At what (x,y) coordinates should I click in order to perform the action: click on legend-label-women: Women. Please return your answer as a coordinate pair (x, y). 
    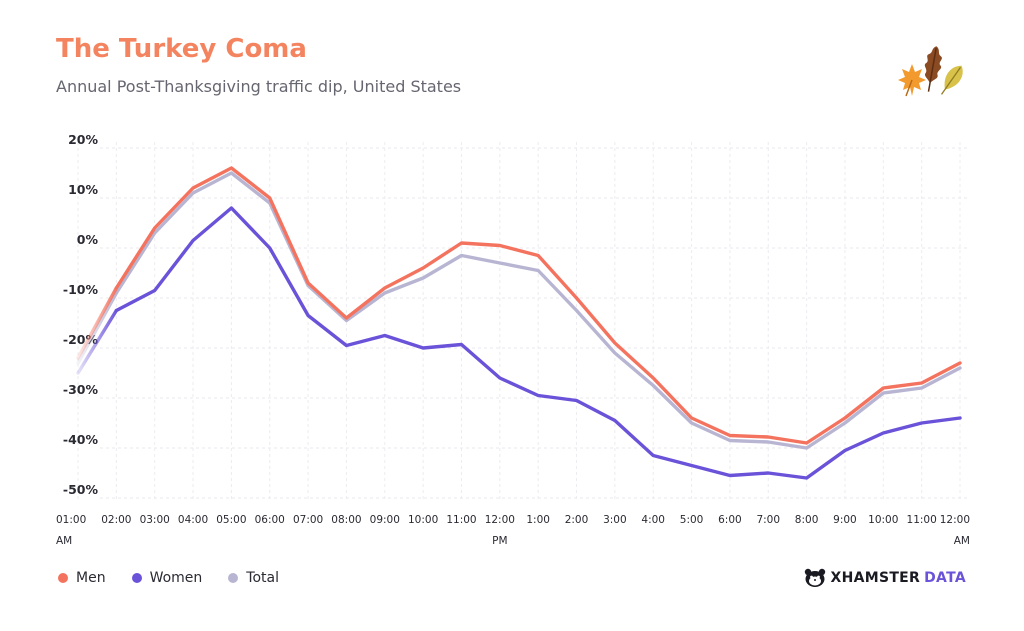
    Looking at the image, I should click on (176, 578).